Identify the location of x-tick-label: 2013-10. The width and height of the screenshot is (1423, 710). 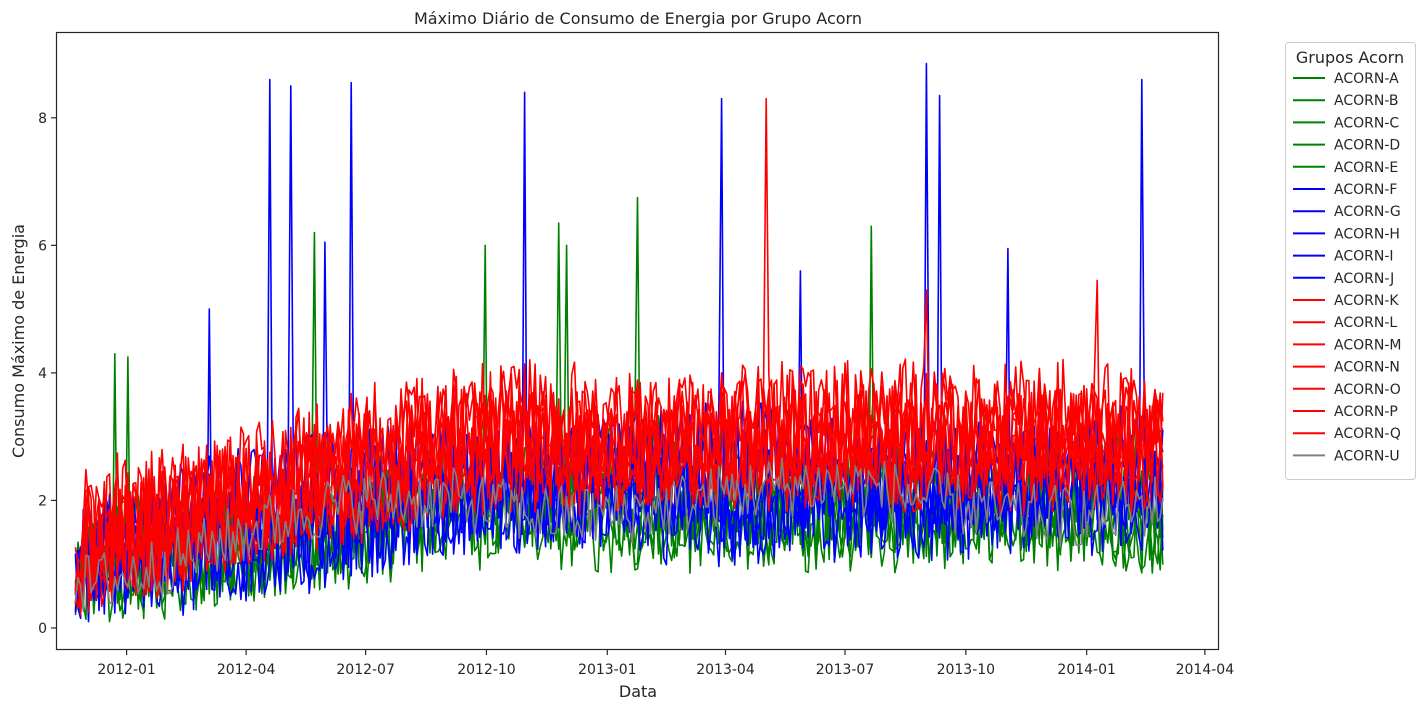
(966, 670).